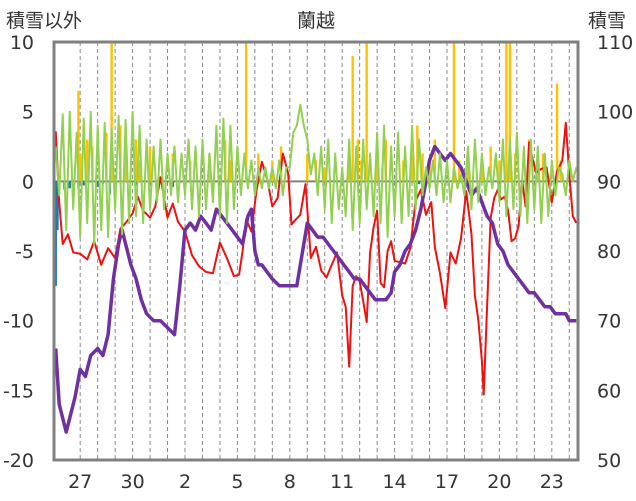  What do you see at coordinates (185, 482) in the screenshot?
I see `x-tick-label: 2` at bounding box center [185, 482].